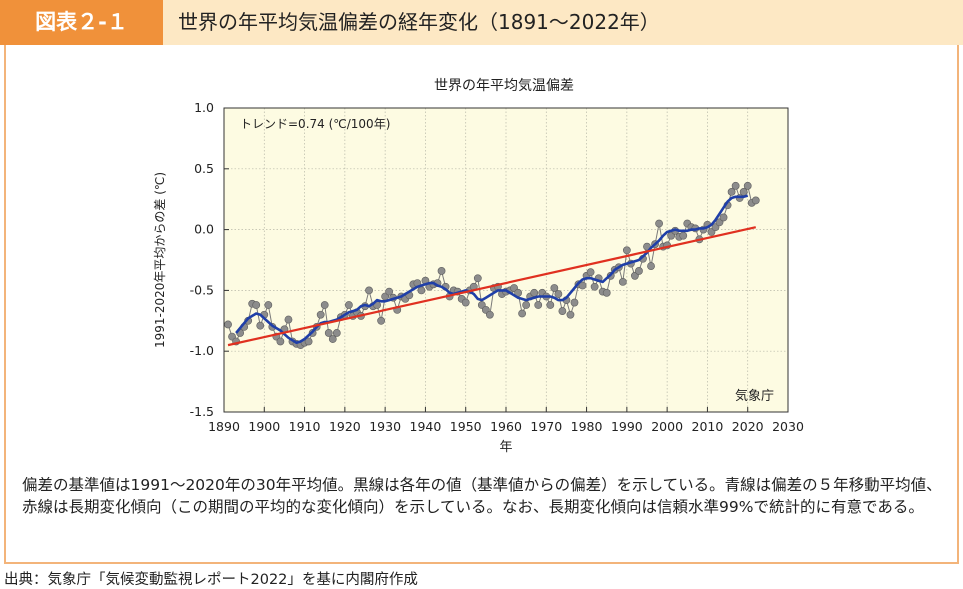 The image size is (963, 589). I want to click on x-tick-label: 1940, so click(426, 426).